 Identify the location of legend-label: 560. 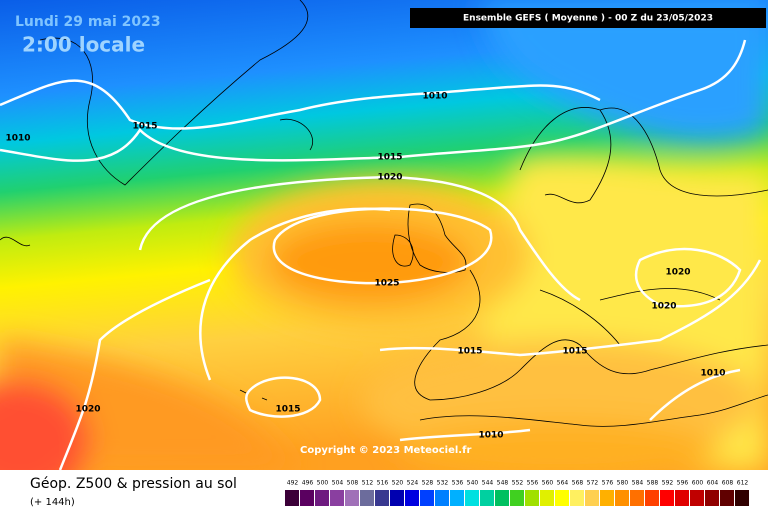
(548, 483).